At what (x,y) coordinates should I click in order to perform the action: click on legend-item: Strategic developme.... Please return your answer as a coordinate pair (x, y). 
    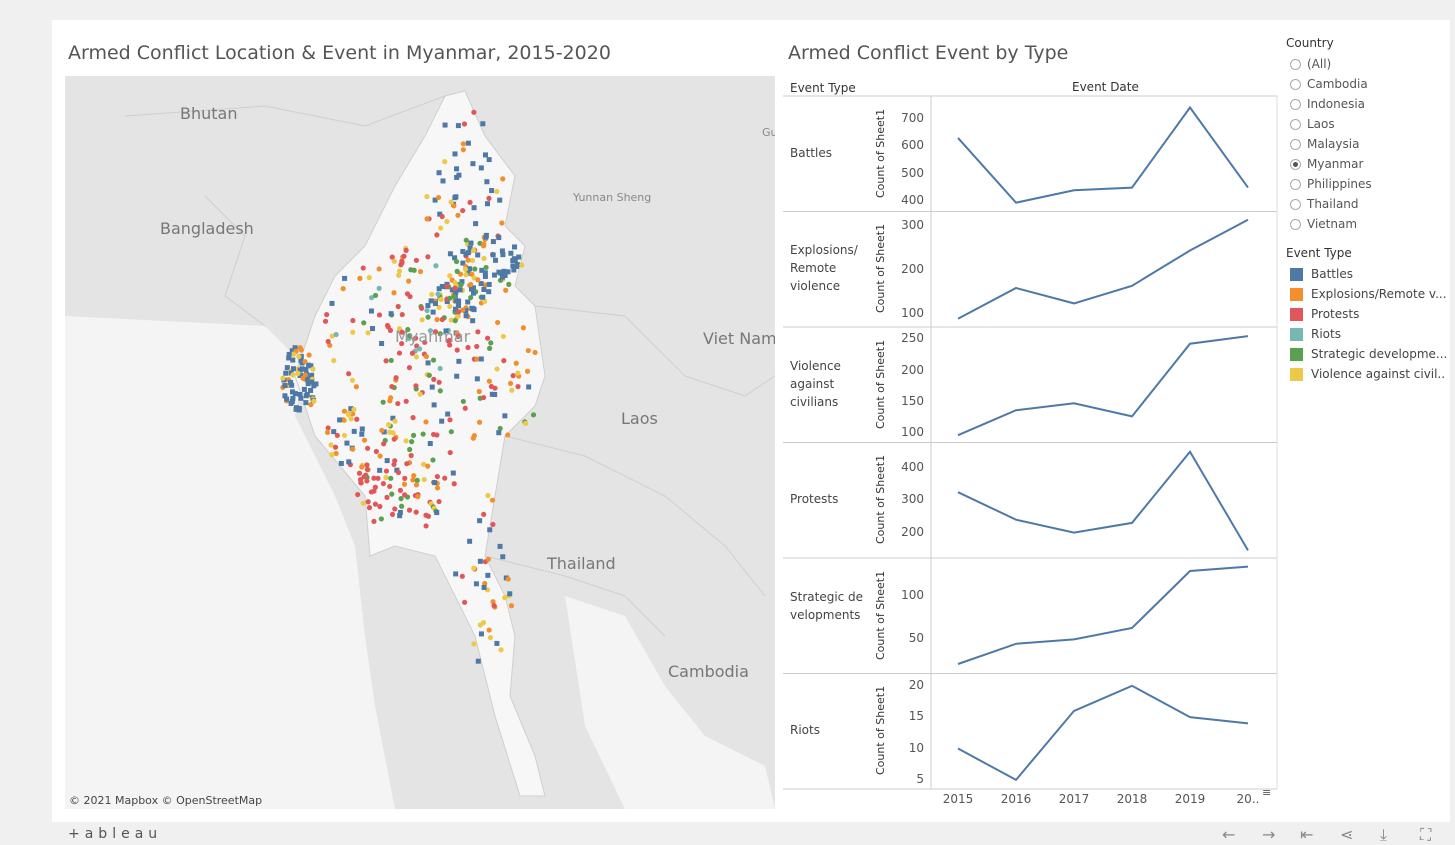
    Looking at the image, I should click on (1366, 354).